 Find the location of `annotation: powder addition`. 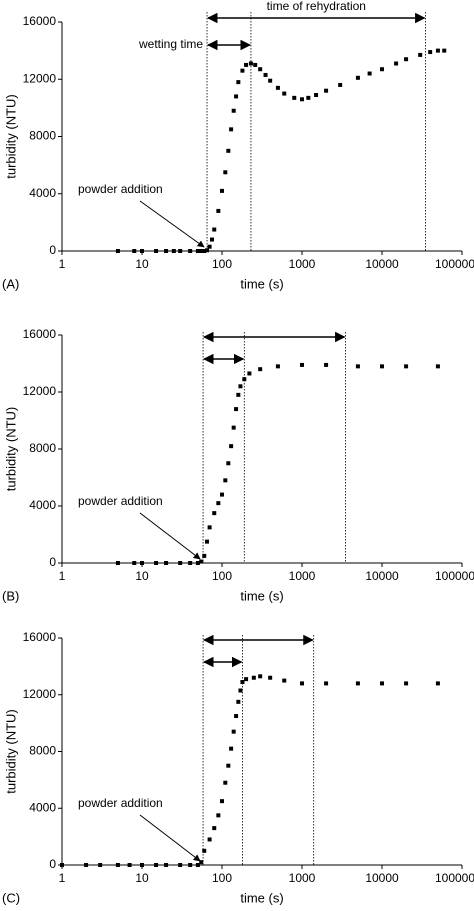

annotation: powder addition is located at coordinates (120, 501).